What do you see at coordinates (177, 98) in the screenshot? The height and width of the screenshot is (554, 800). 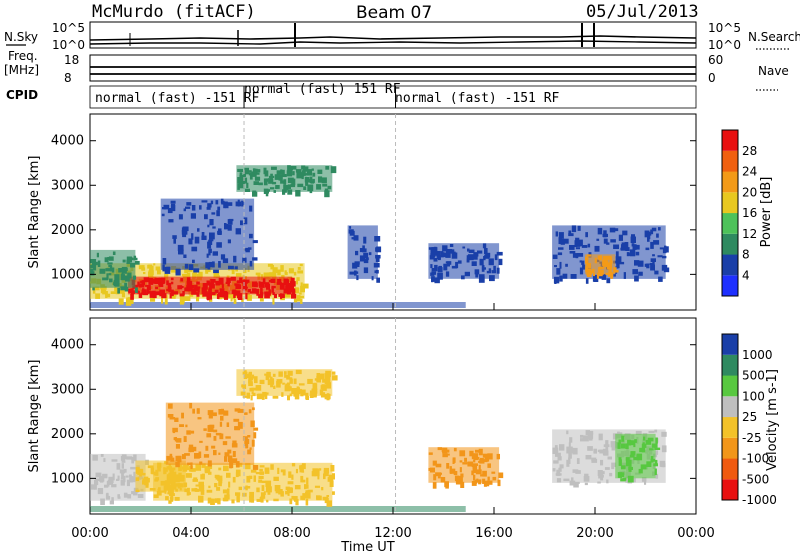 I see `cpid-segment-label: normal (fast) -151 RF` at bounding box center [177, 98].